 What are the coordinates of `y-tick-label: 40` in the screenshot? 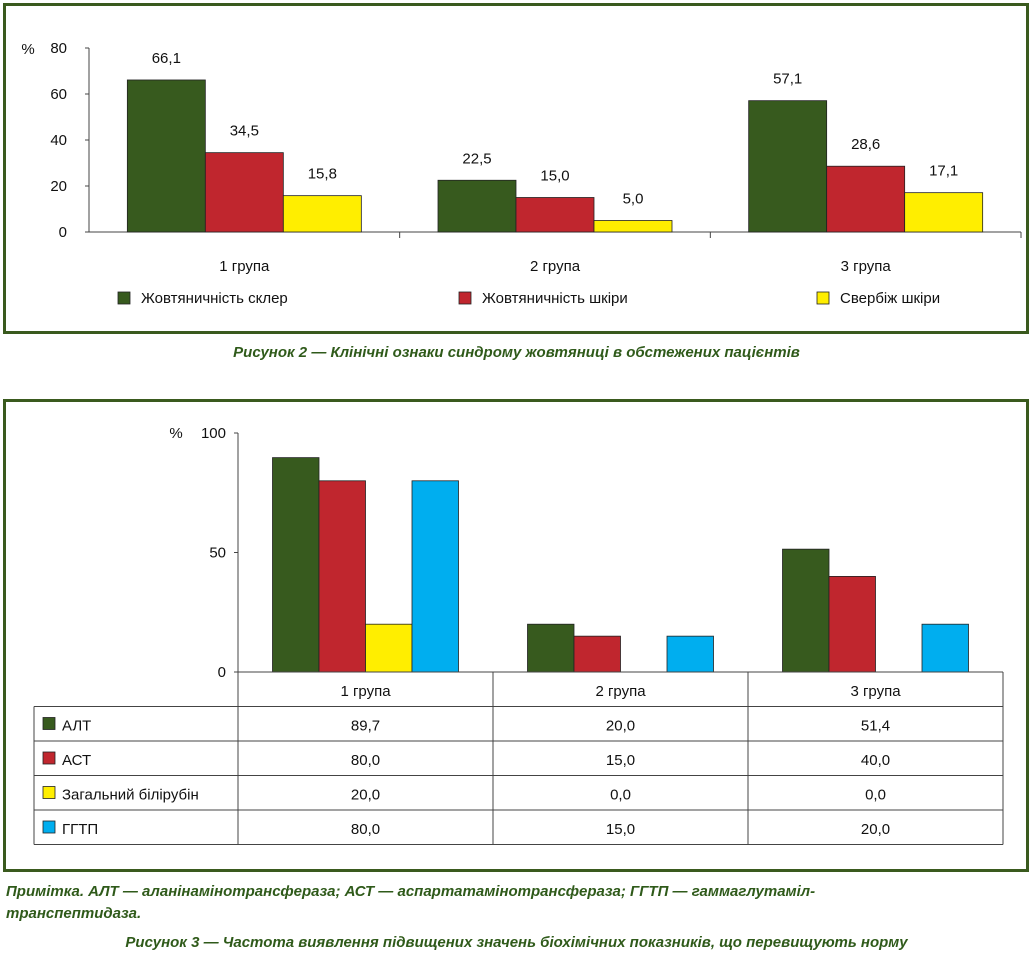 It's located at (58, 140).